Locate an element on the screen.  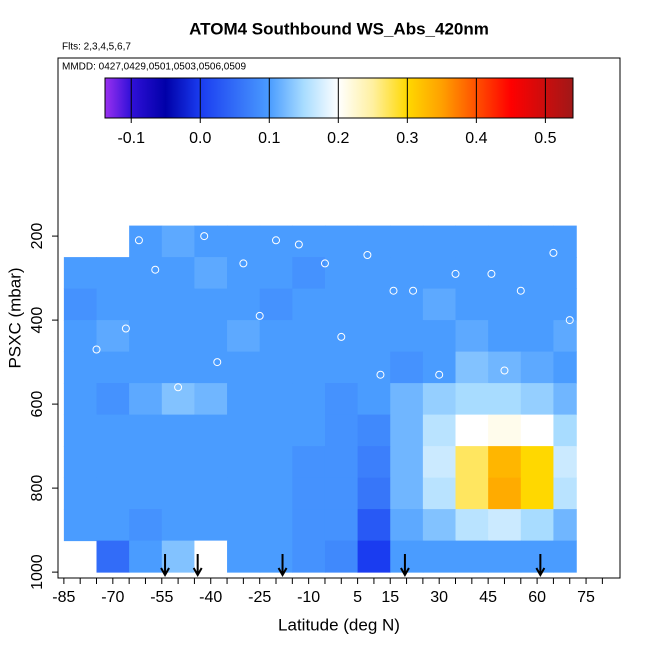
colorbar-tick-label: 0.0 is located at coordinates (200, 138).